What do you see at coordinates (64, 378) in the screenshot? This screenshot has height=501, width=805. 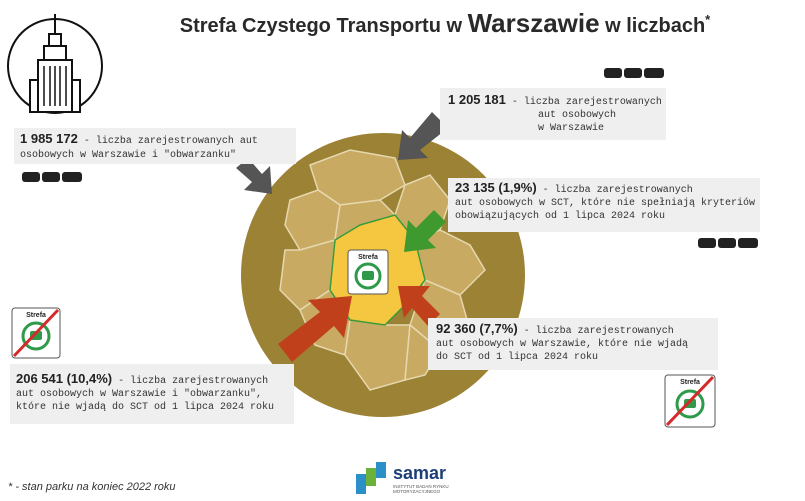 I see `text: 206 541 (10,4%)` at bounding box center [64, 378].